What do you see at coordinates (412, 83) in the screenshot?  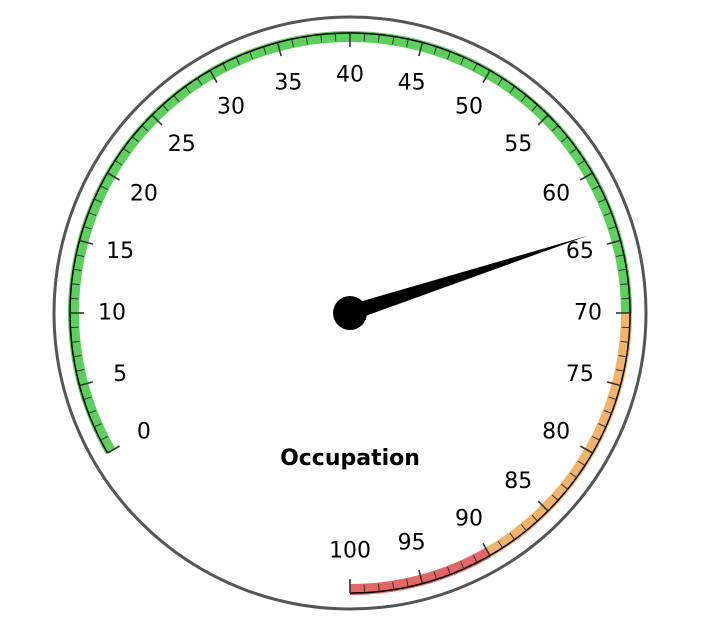 I see `tick-label-45: 45` at bounding box center [412, 83].